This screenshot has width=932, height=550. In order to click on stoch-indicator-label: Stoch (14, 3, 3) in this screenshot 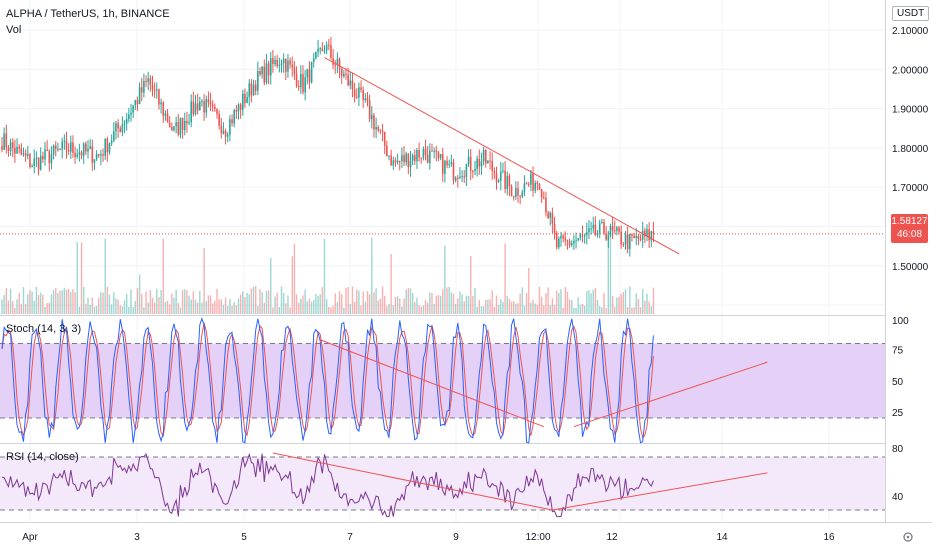, I will do `click(44, 329)`.